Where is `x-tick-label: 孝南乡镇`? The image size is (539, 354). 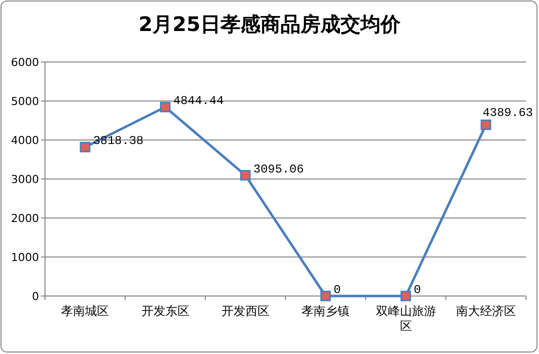
x-tick-label: 孝南乡镇 is located at coordinates (326, 311).